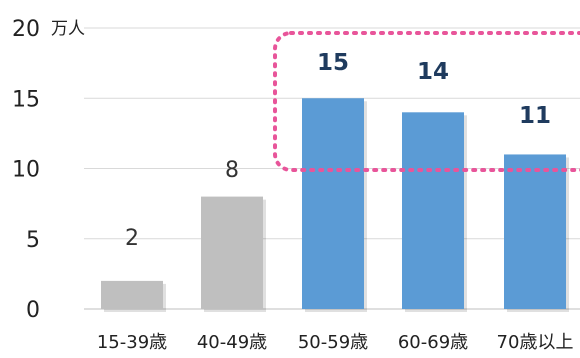 Image resolution: width=580 pixels, height=358 pixels. I want to click on y-axis-unit: 万人, so click(68, 29).